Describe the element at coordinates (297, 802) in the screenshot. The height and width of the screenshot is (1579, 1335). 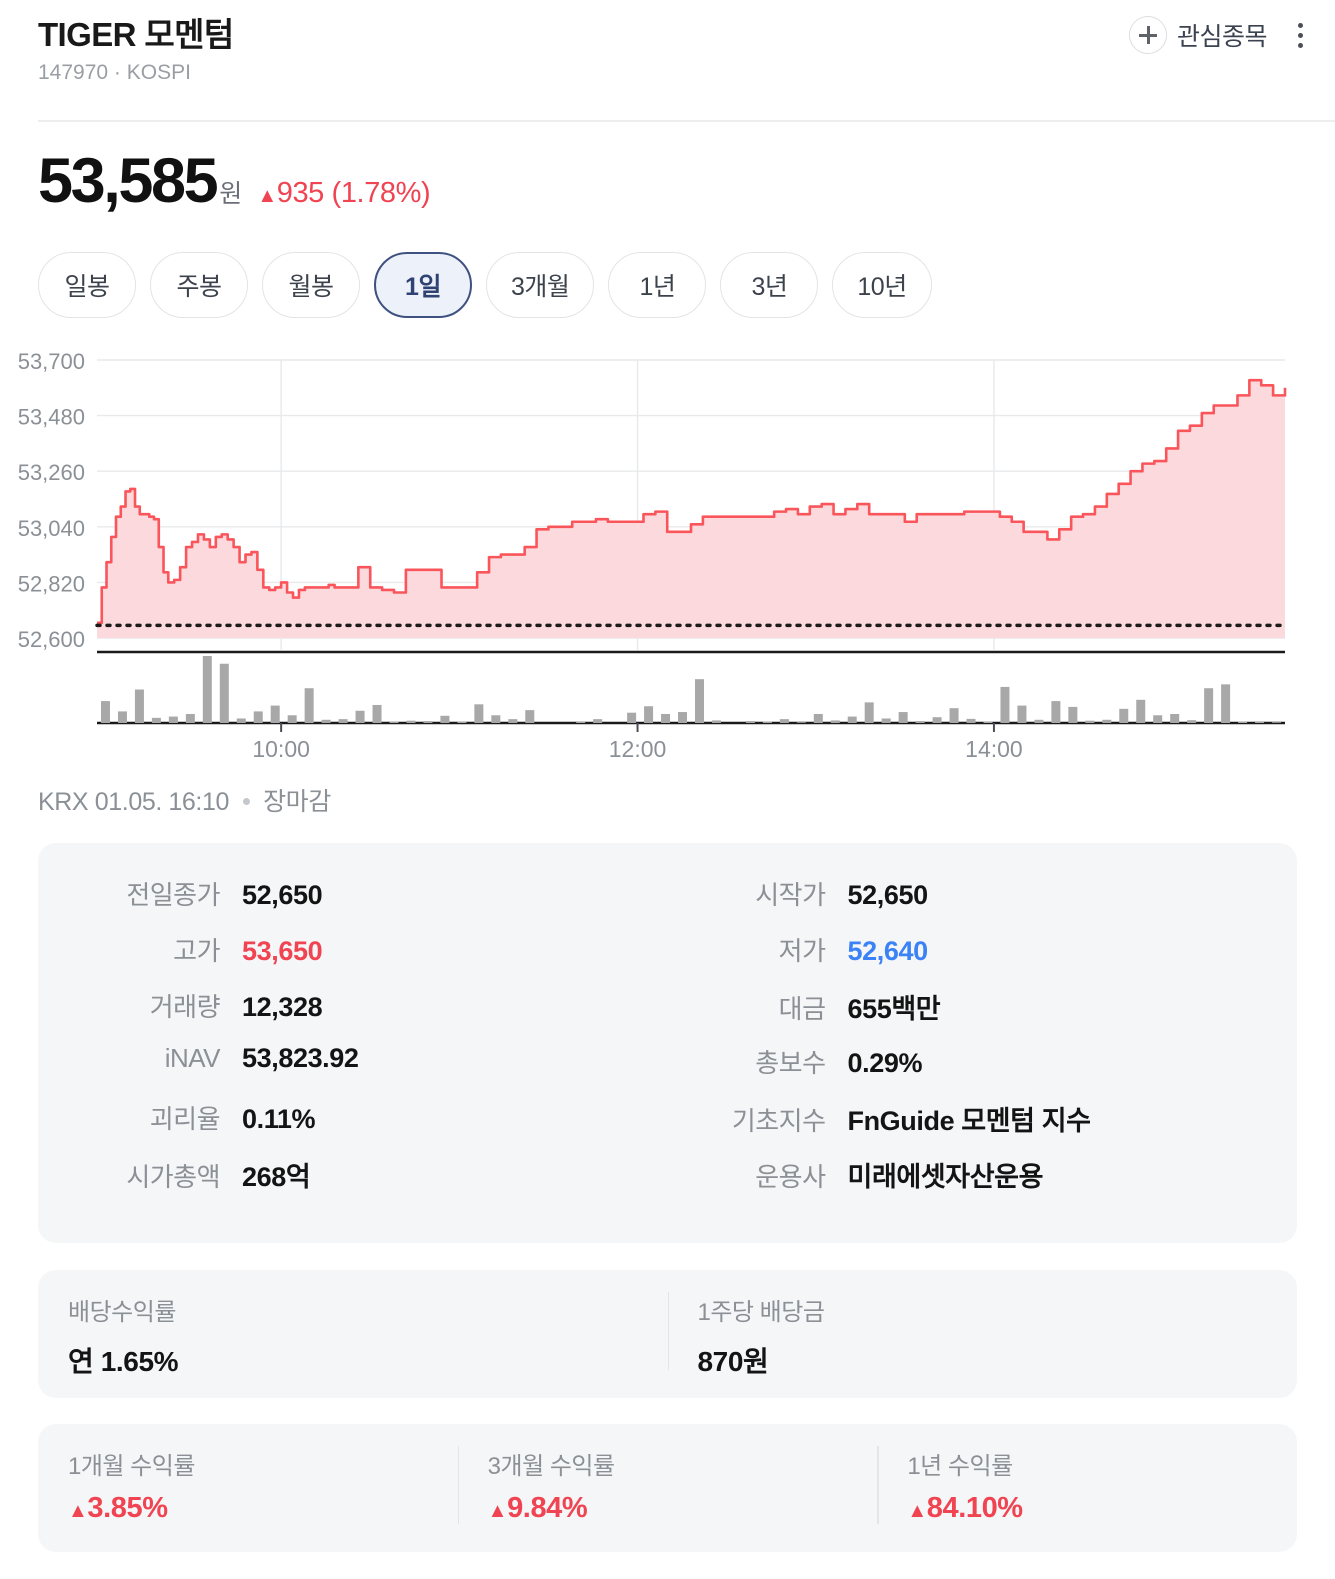
I see `market-status: 장마감` at that location.